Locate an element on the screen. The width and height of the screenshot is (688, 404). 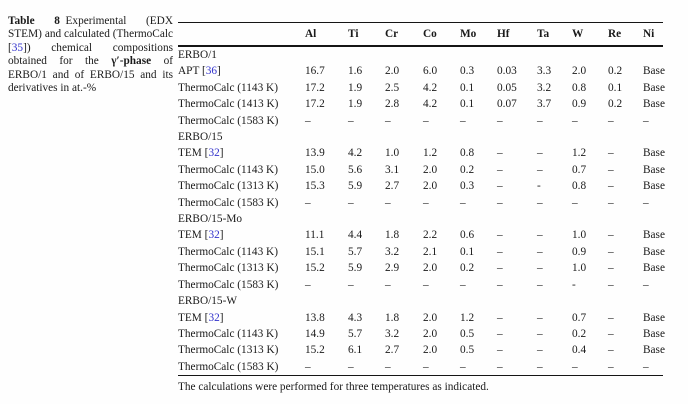
cell-al: 11.1 is located at coordinates (315, 235).